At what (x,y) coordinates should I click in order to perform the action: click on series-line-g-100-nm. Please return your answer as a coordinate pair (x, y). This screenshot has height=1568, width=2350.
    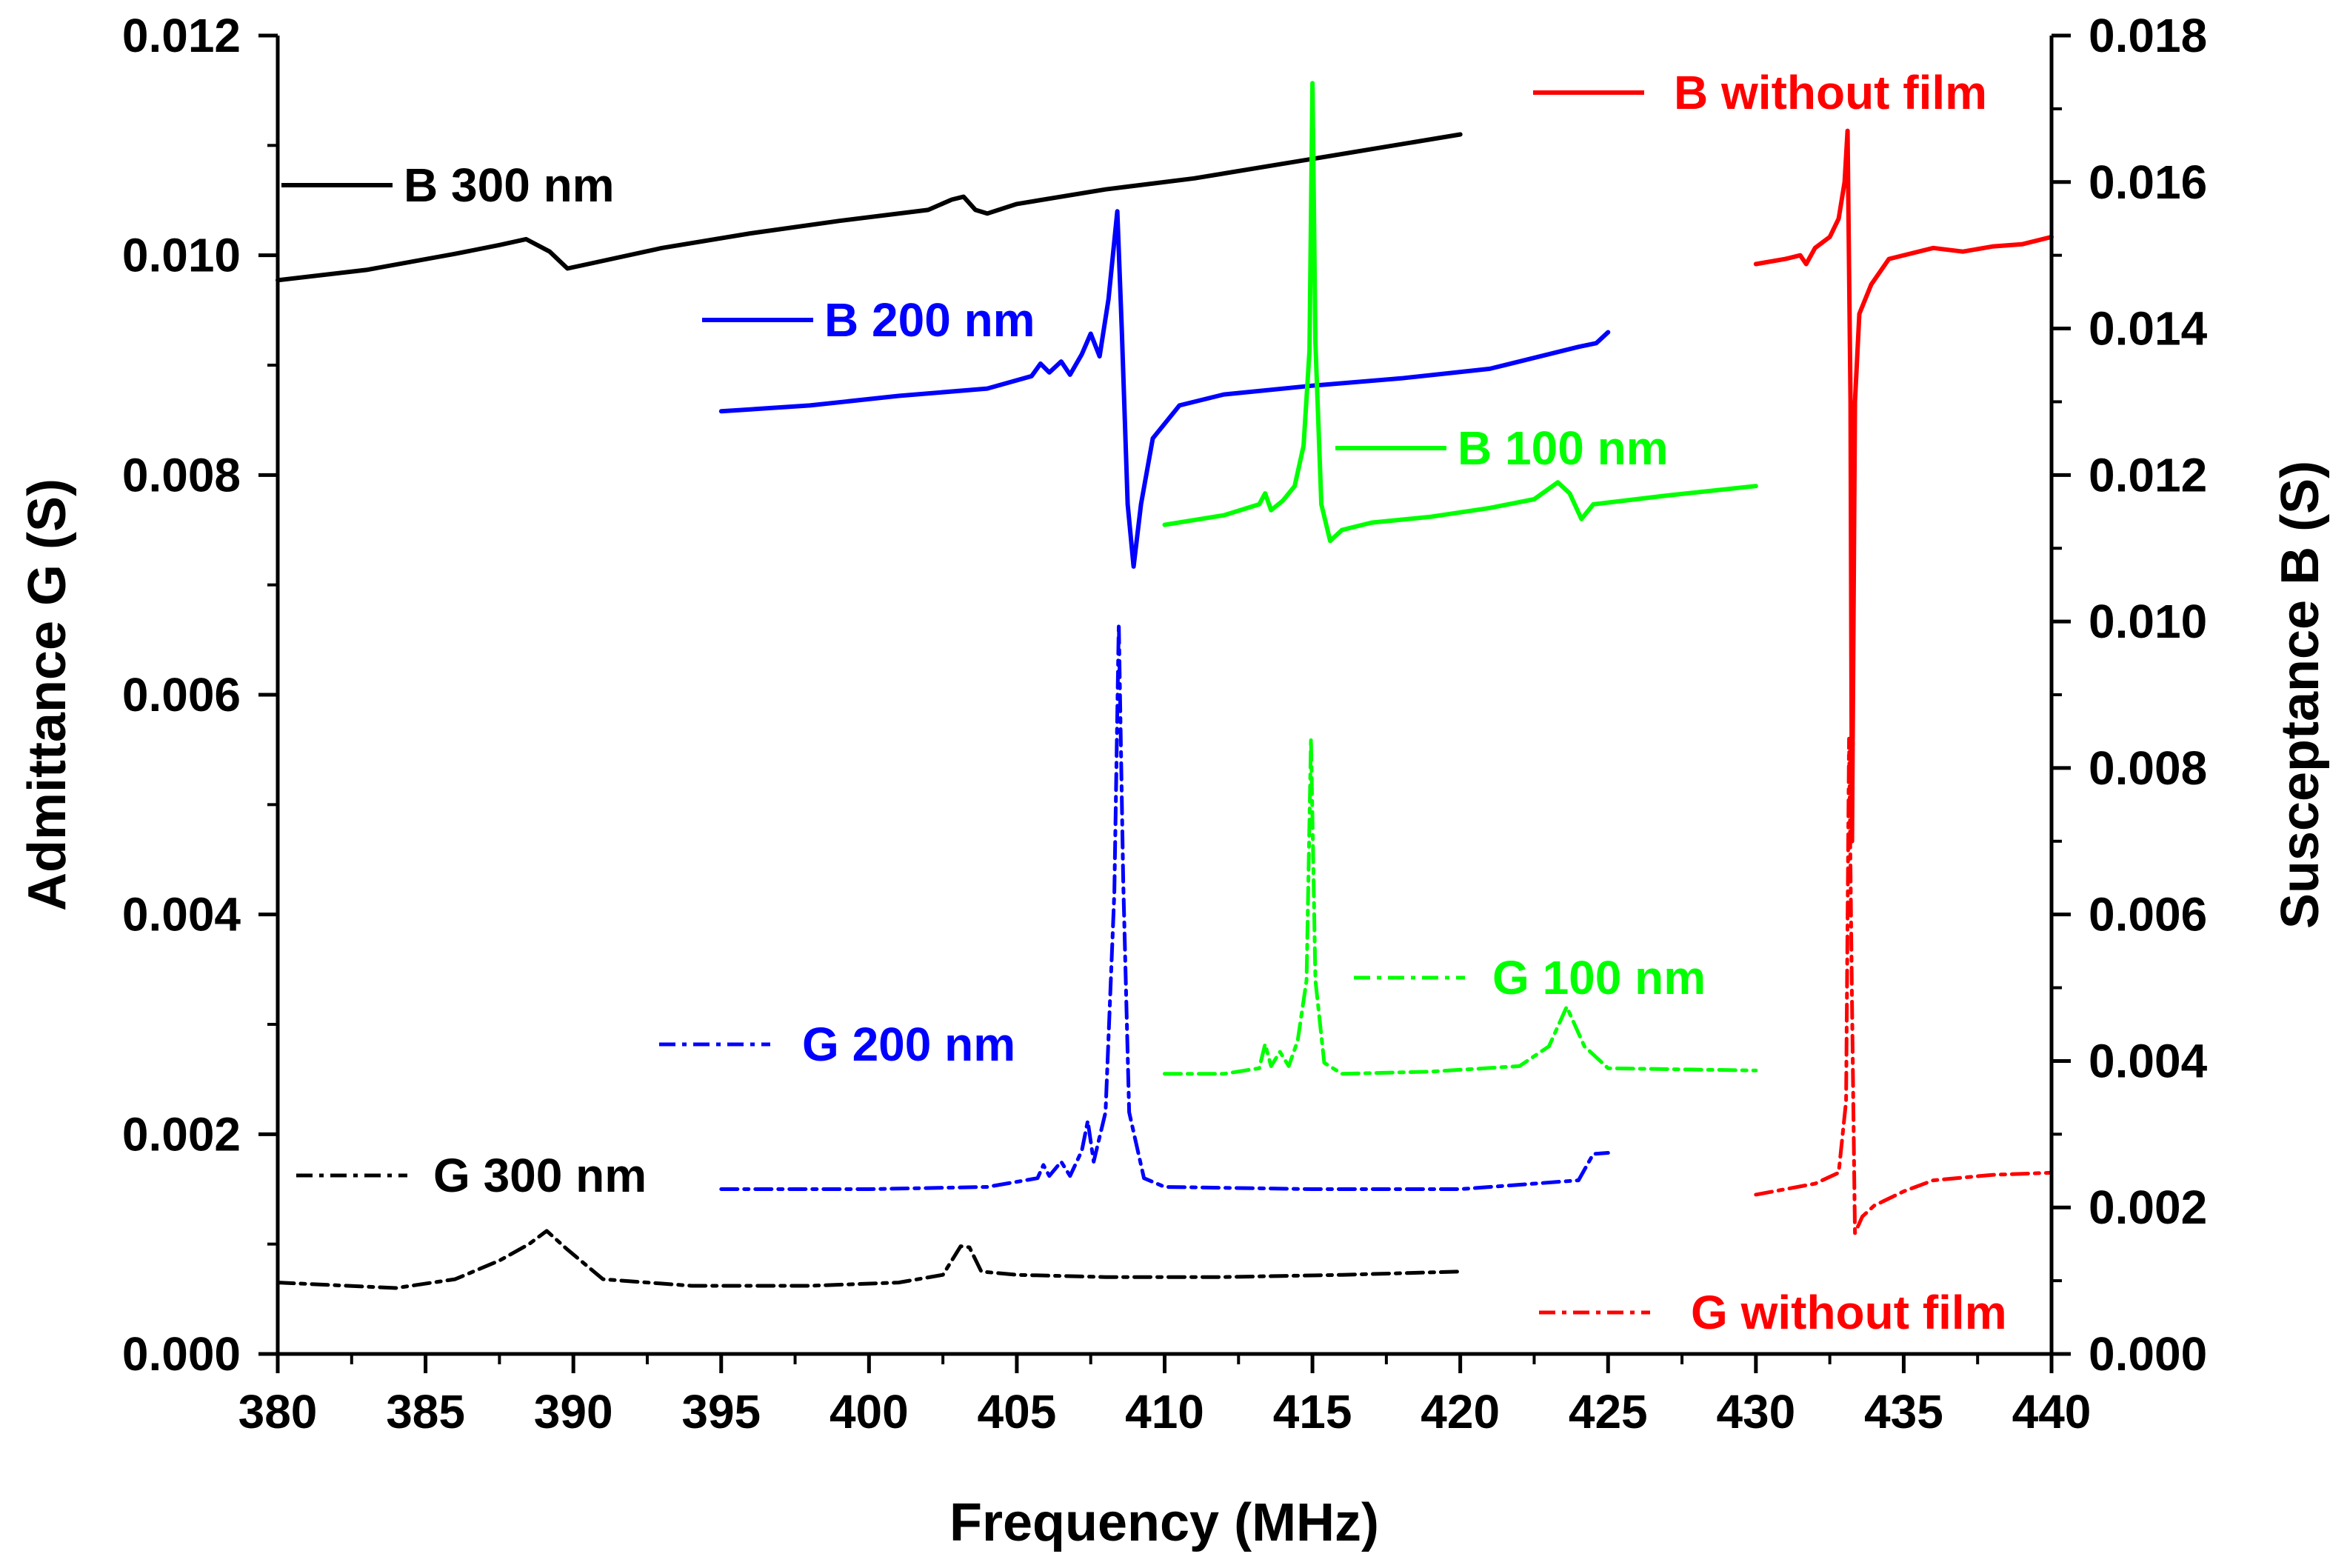
    Looking at the image, I should click on (1460, 906).